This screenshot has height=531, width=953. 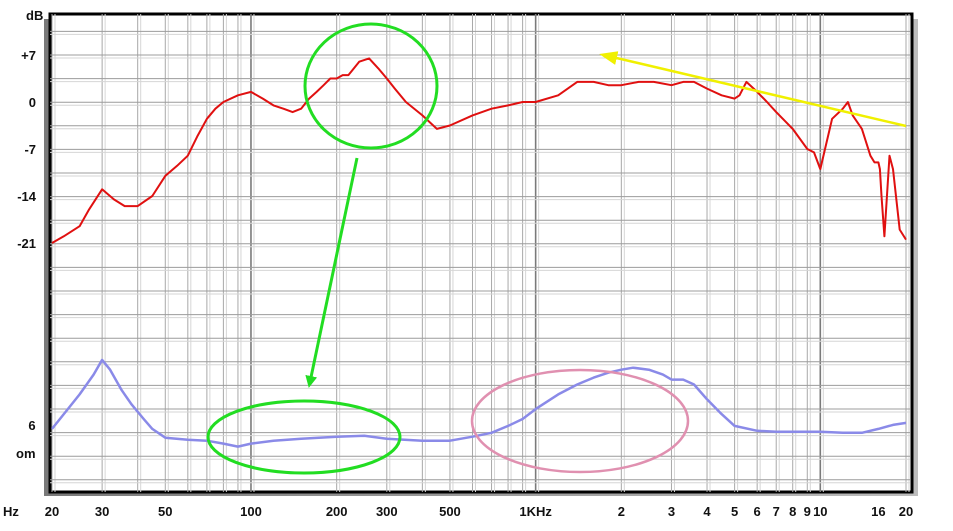 What do you see at coordinates (734, 511) in the screenshot?
I see `x-tick-label: 5` at bounding box center [734, 511].